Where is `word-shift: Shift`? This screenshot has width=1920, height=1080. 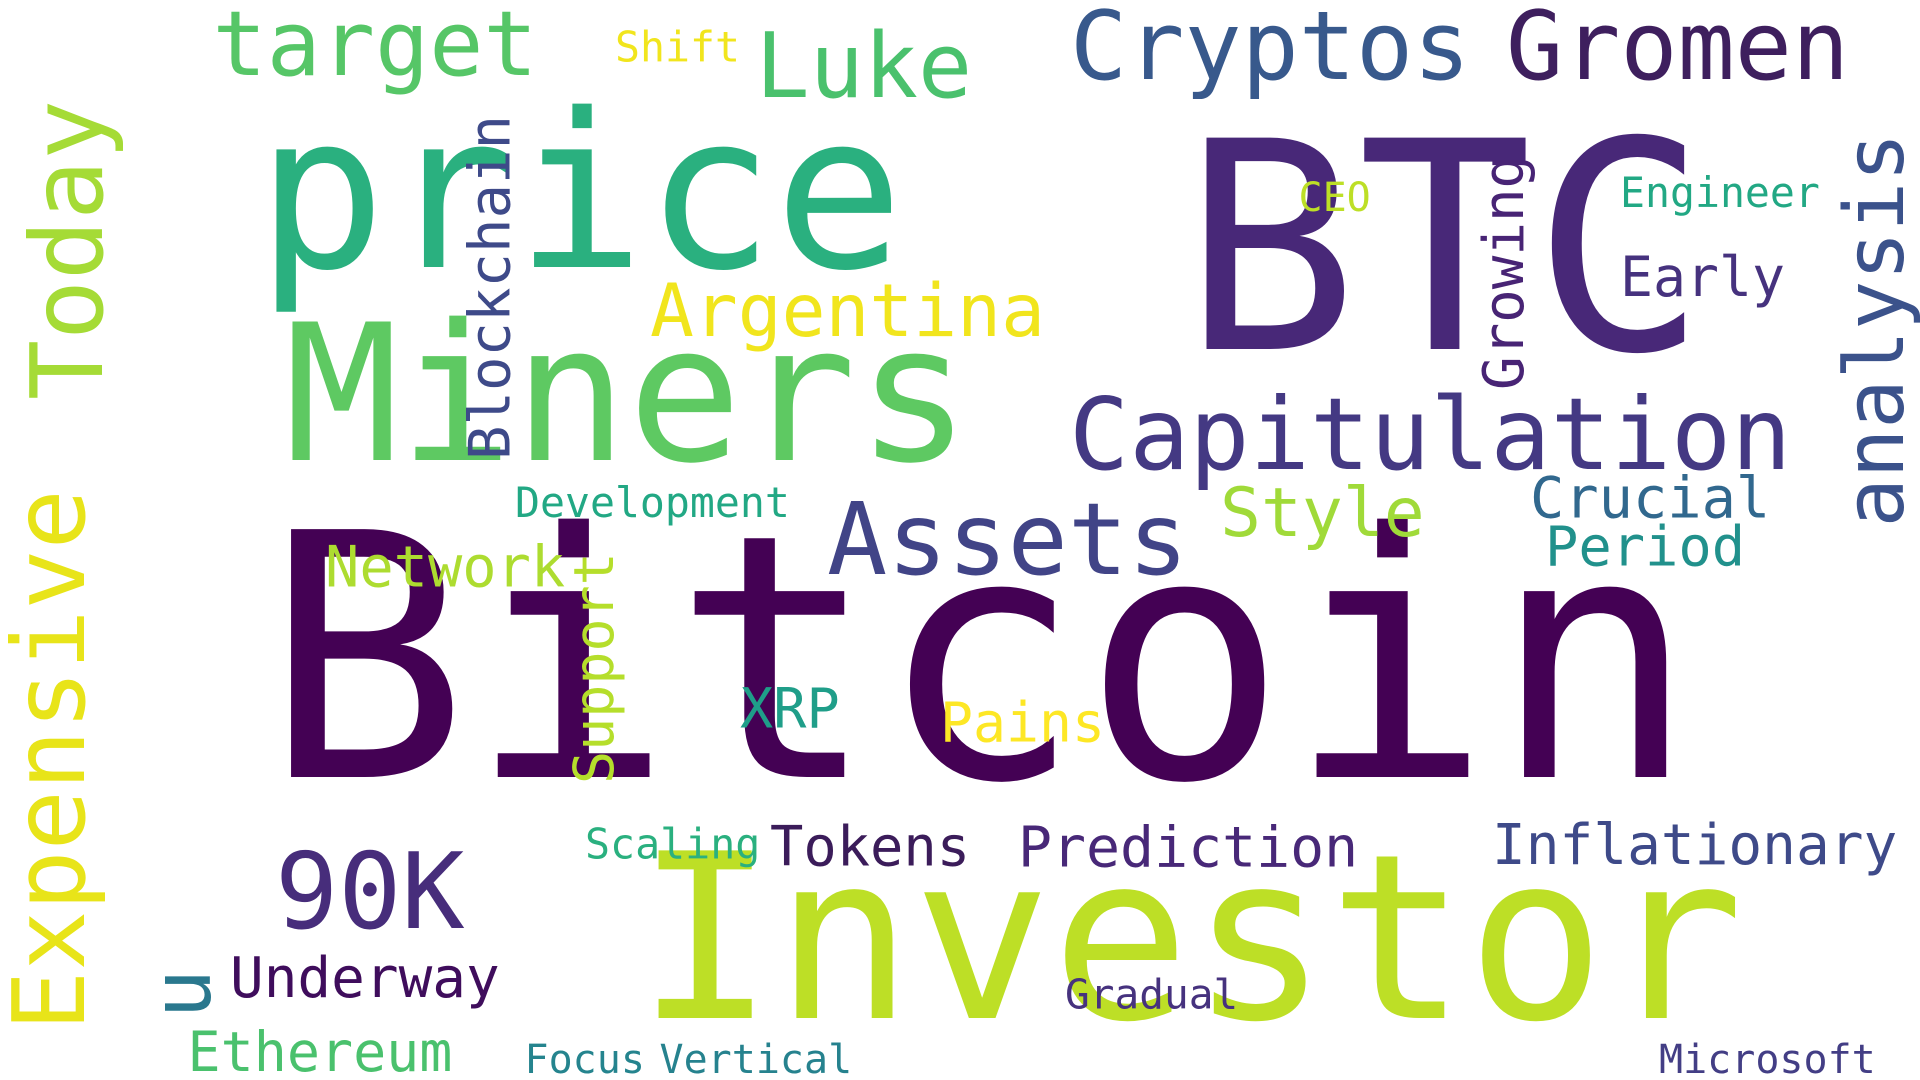 word-shift: Shift is located at coordinates (677, 47).